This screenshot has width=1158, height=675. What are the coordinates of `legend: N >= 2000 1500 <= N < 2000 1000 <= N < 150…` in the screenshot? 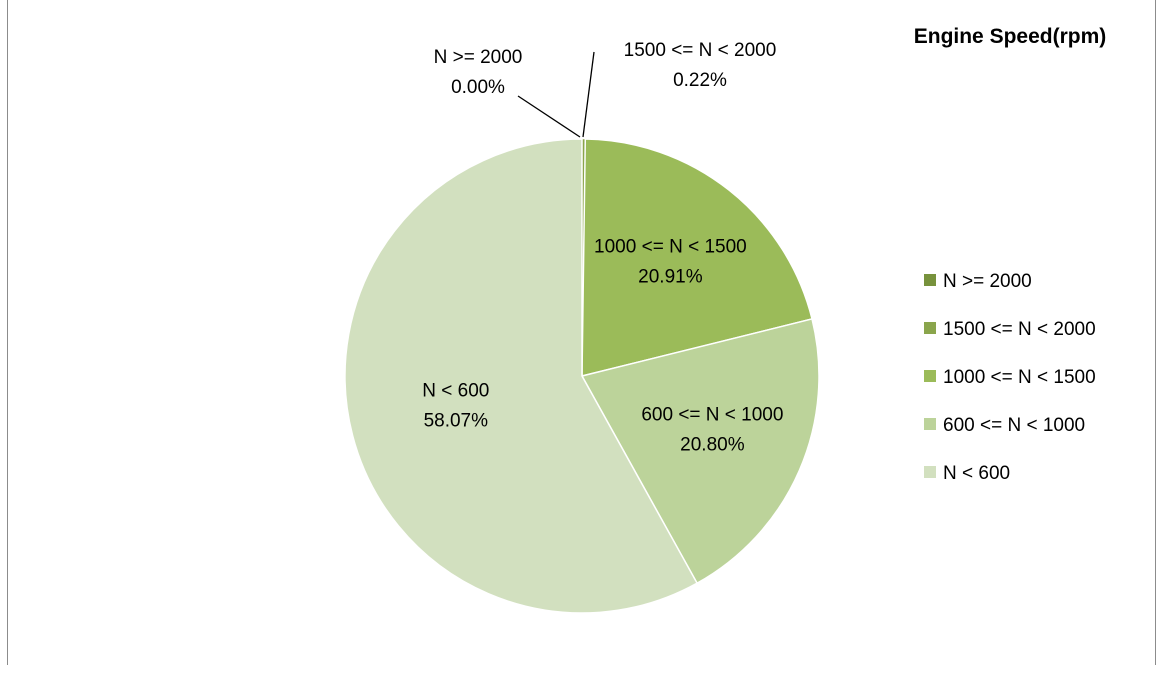 It's located at (1010, 377).